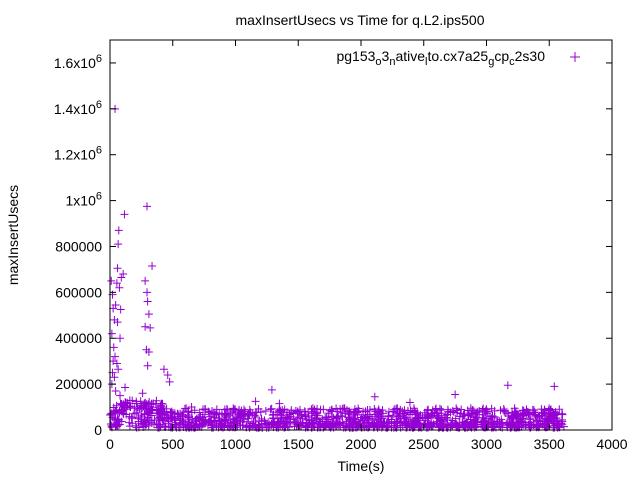 The height and width of the screenshot is (480, 640). Describe the element at coordinates (13, 235) in the screenshot. I see `y-axis-label: maxInsertUsecs` at that location.